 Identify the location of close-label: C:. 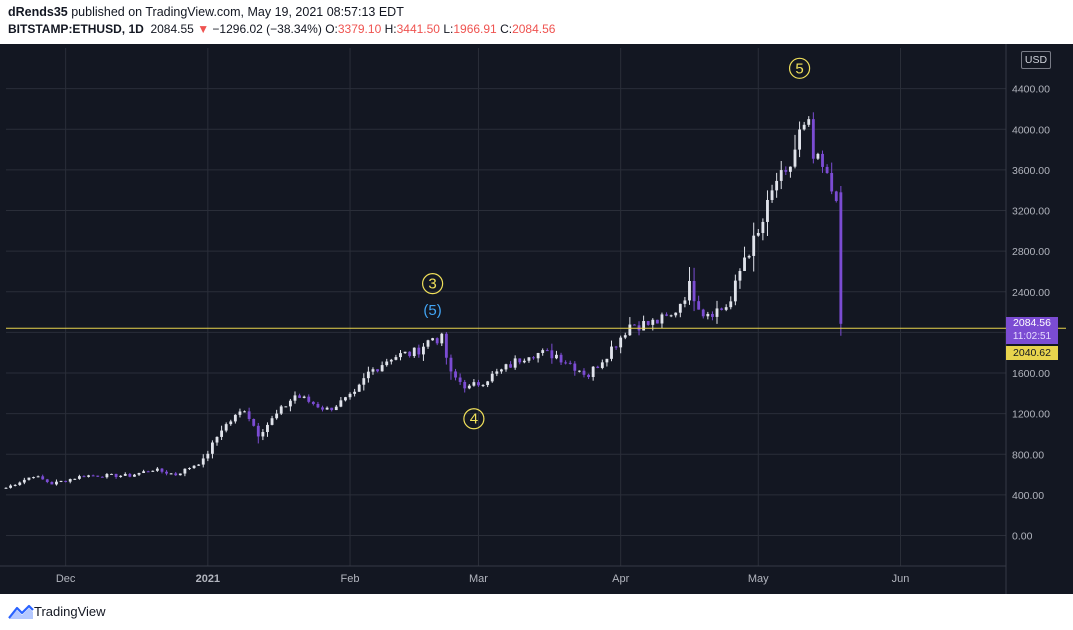
(506, 29).